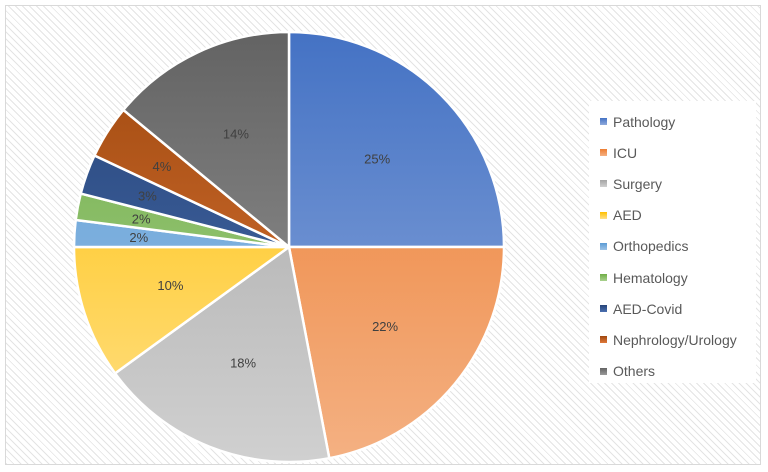  Describe the element at coordinates (648, 308) in the screenshot. I see `legend-label: AED-Covid` at that location.